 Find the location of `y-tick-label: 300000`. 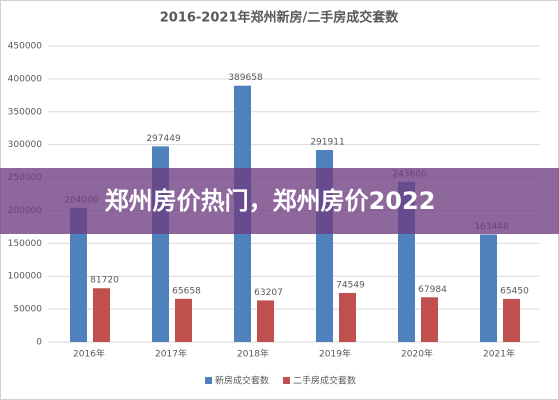

y-tick-label: 300000 is located at coordinates (25, 145).